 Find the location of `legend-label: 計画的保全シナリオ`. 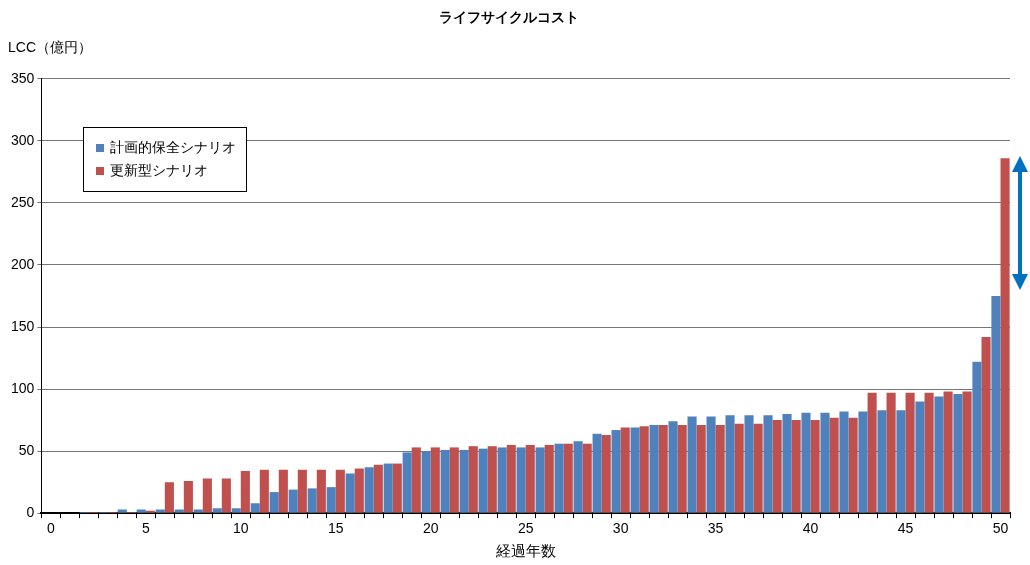

legend-label: 計画的保全シナリオ is located at coordinates (173, 148).